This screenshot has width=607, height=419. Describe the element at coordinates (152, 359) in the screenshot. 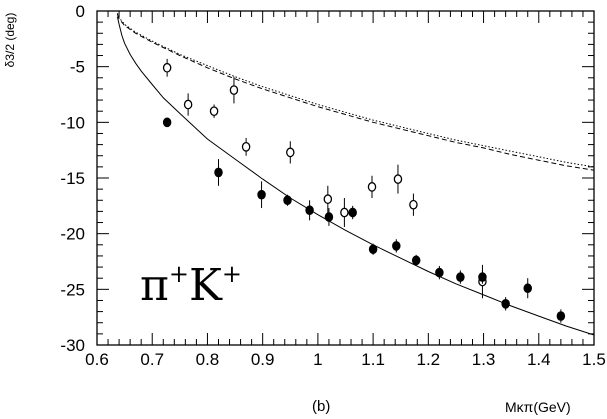

I see `x-tick-label: 0.7` at that location.